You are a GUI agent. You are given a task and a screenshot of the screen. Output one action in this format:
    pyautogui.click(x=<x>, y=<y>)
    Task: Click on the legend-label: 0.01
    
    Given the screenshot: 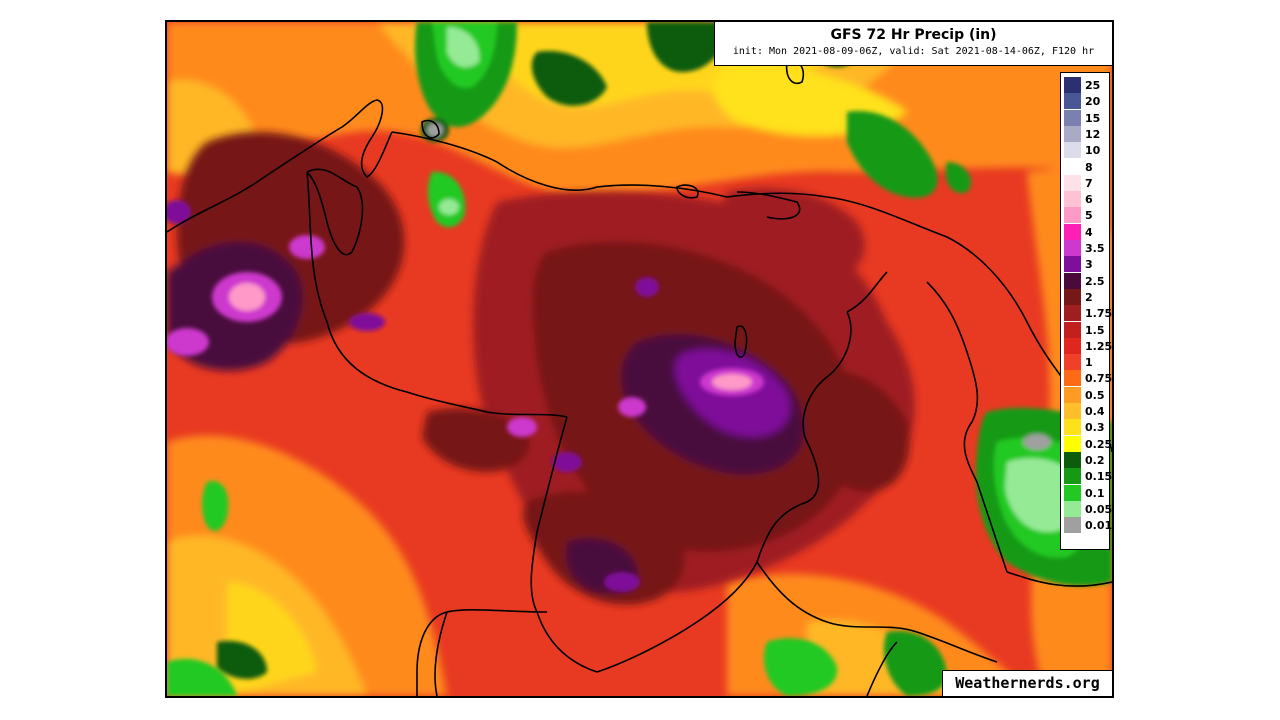 What is the action you would take?
    pyautogui.click(x=1099, y=526)
    